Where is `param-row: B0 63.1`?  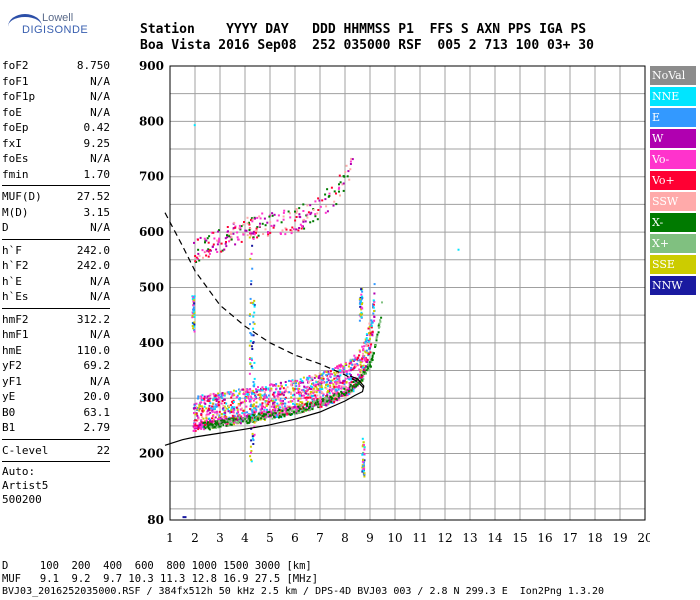 param-row: B0 63.1 is located at coordinates (56, 413).